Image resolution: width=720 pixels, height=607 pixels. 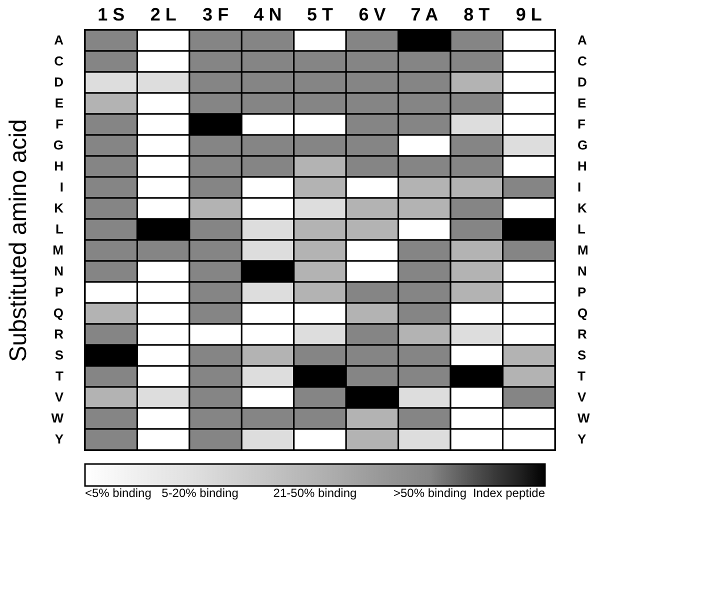 What do you see at coordinates (59, 355) in the screenshot?
I see `y-tick-label: S` at bounding box center [59, 355].